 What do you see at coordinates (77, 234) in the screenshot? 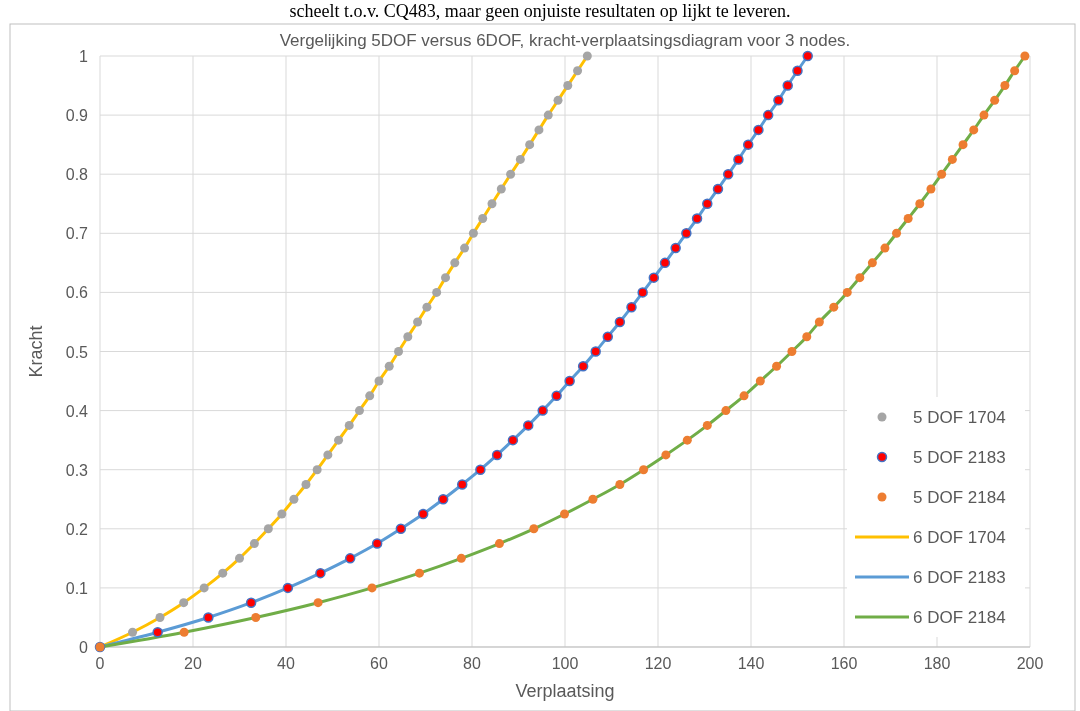
I see `y-tick-label: 0.7` at bounding box center [77, 234].